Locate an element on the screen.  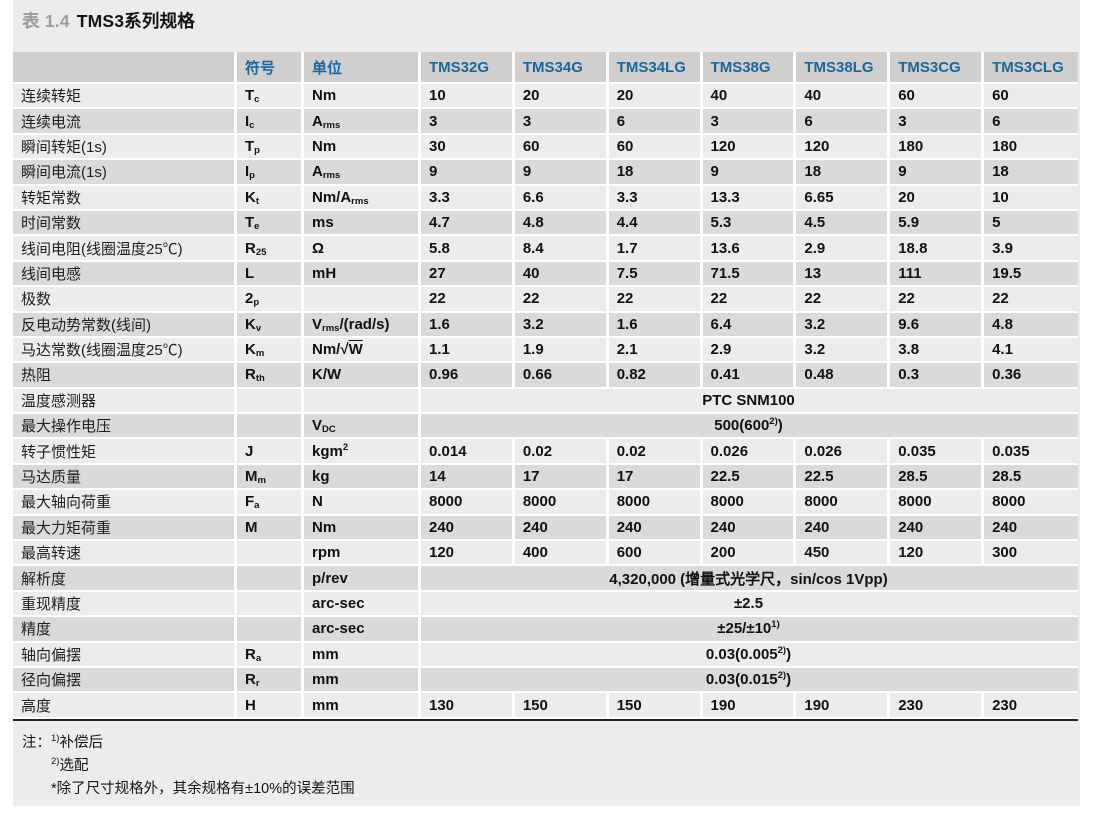
cell-value: 4.5 is located at coordinates (843, 223).